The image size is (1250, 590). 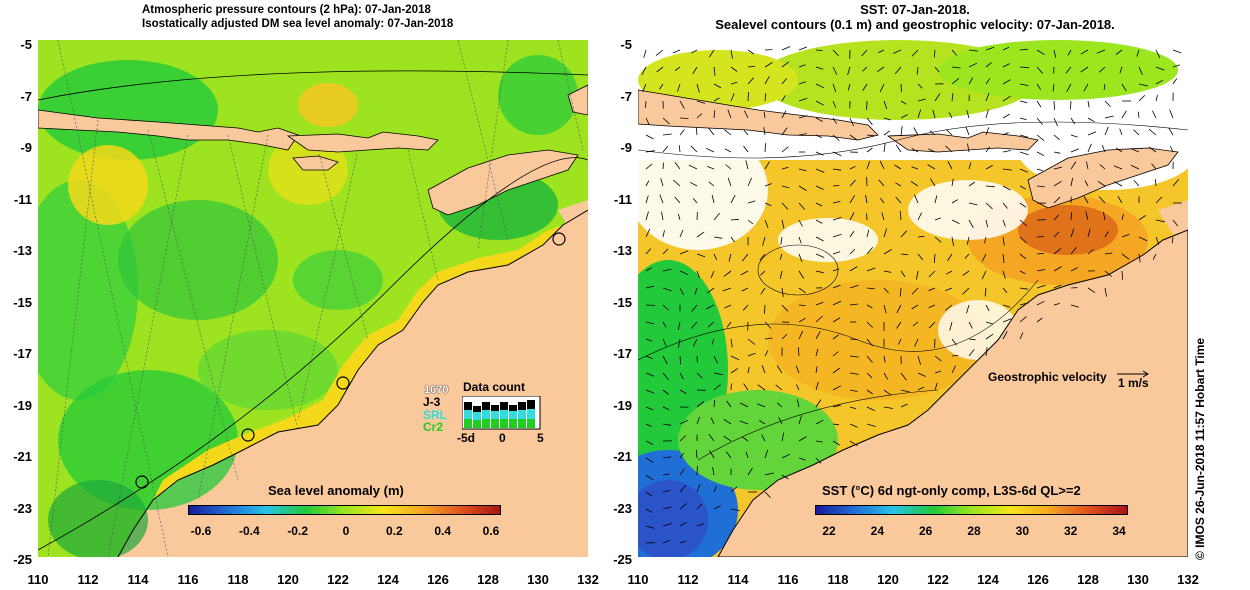 I want to click on sst-hot-patch, so click(x=1068, y=230).